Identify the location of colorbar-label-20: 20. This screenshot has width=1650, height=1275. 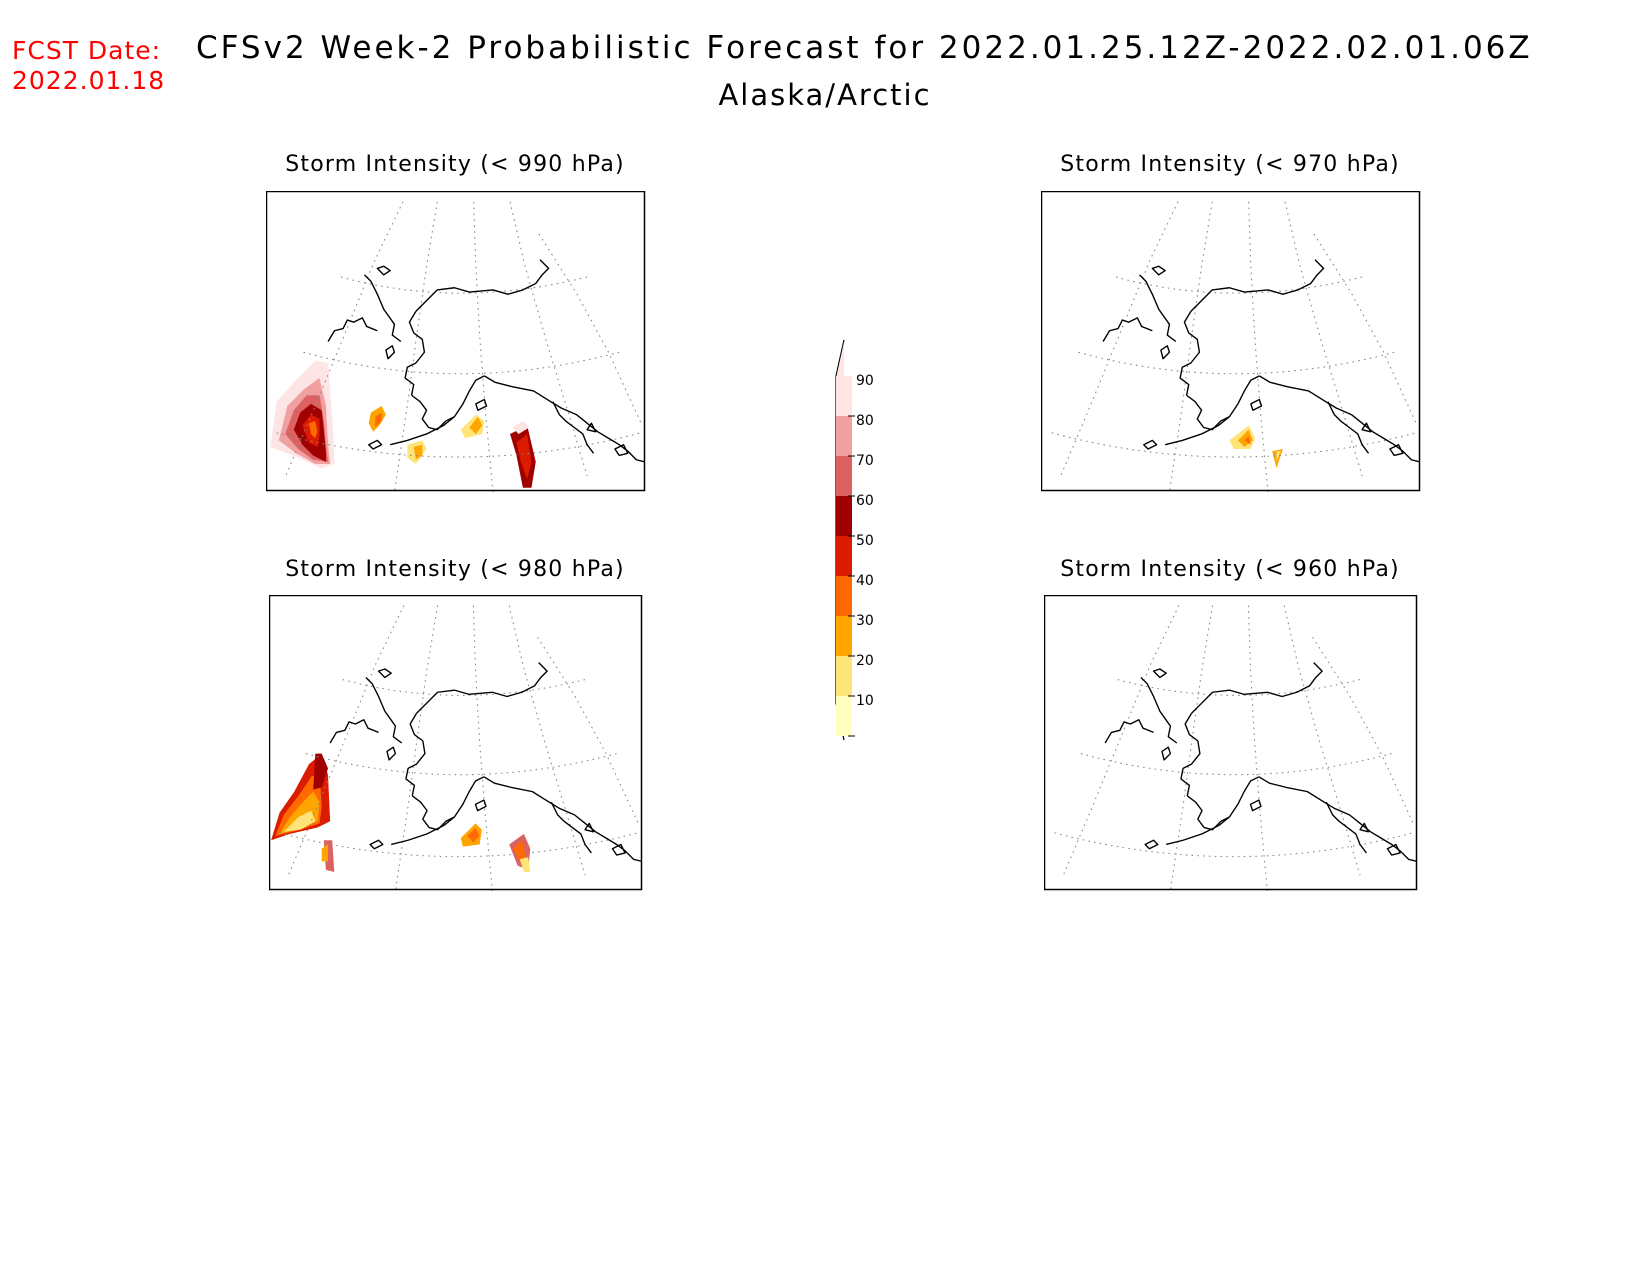
(865, 661).